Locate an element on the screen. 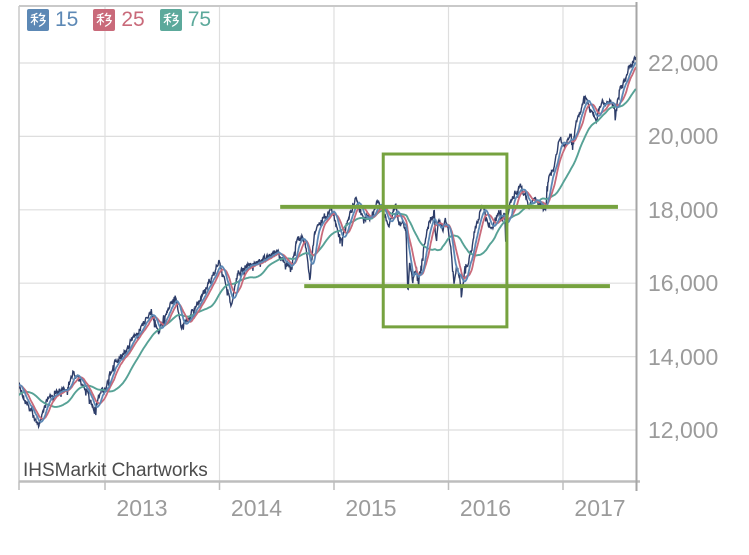  legend-item-ma15: 15 is located at coordinates (52, 20).